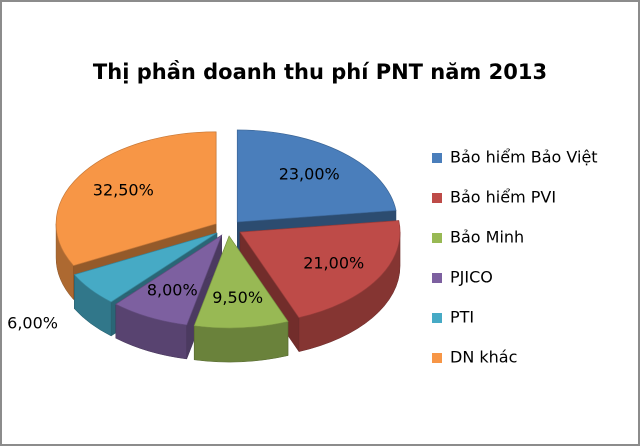 This screenshot has height=446, width=640. What do you see at coordinates (503, 197) in the screenshot?
I see `legend-label: Bảo hiểm PVI` at bounding box center [503, 197].